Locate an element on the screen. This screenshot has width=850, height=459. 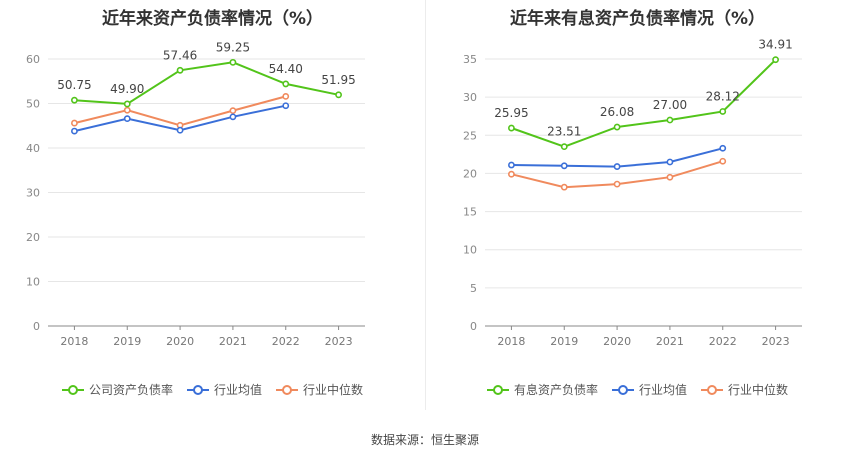
y-tick-label: 40 is located at coordinates (33, 148).